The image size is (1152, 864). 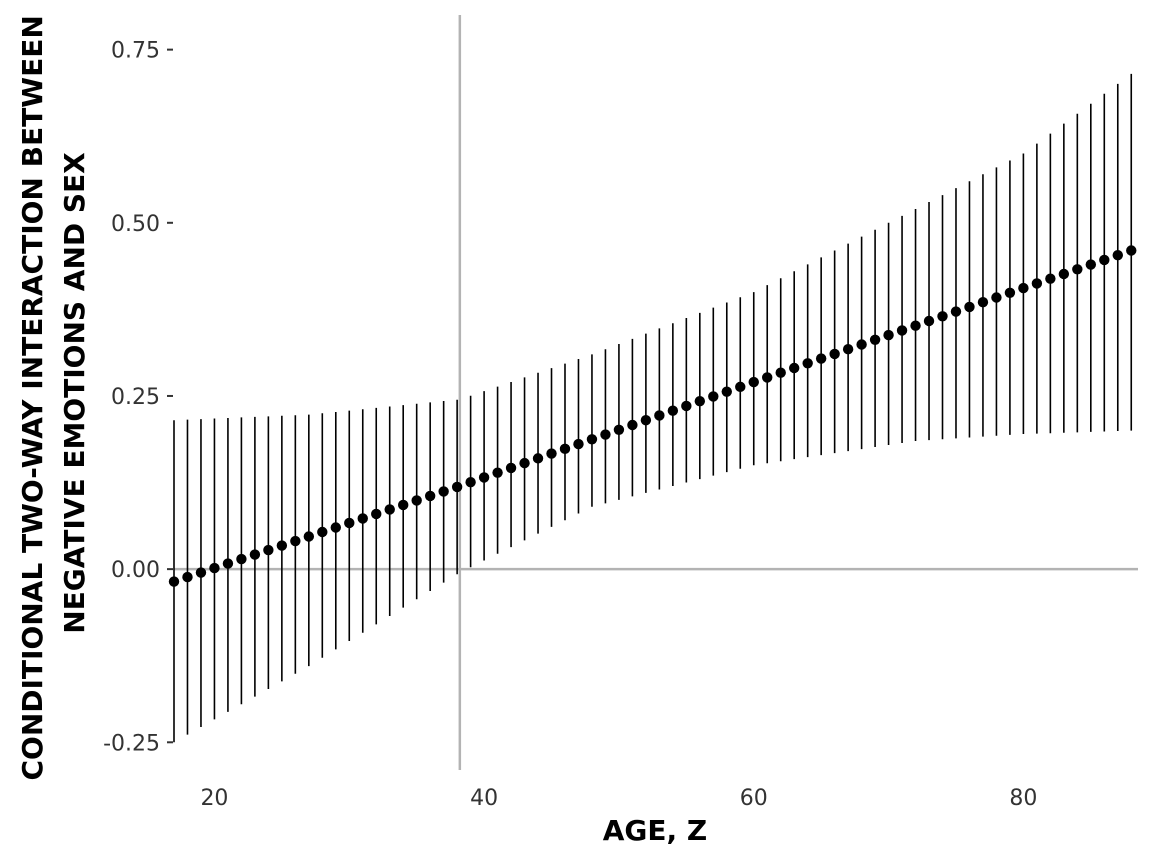 I want to click on y-axis: -0.25 0.00 0.25 0.50 0.75, so click(x=138, y=397).